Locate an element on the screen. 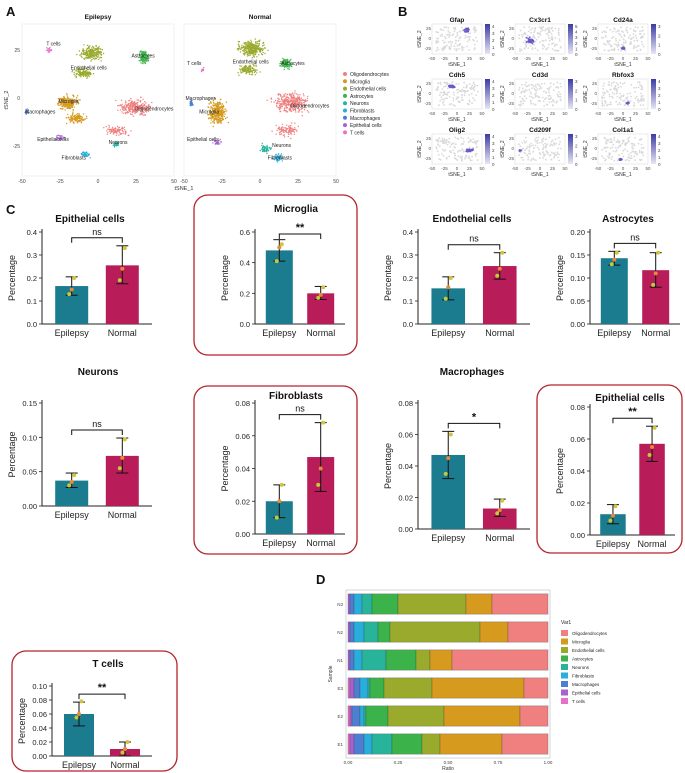 The image size is (685, 773). feature-x-tick: 25 is located at coordinates (553, 58).